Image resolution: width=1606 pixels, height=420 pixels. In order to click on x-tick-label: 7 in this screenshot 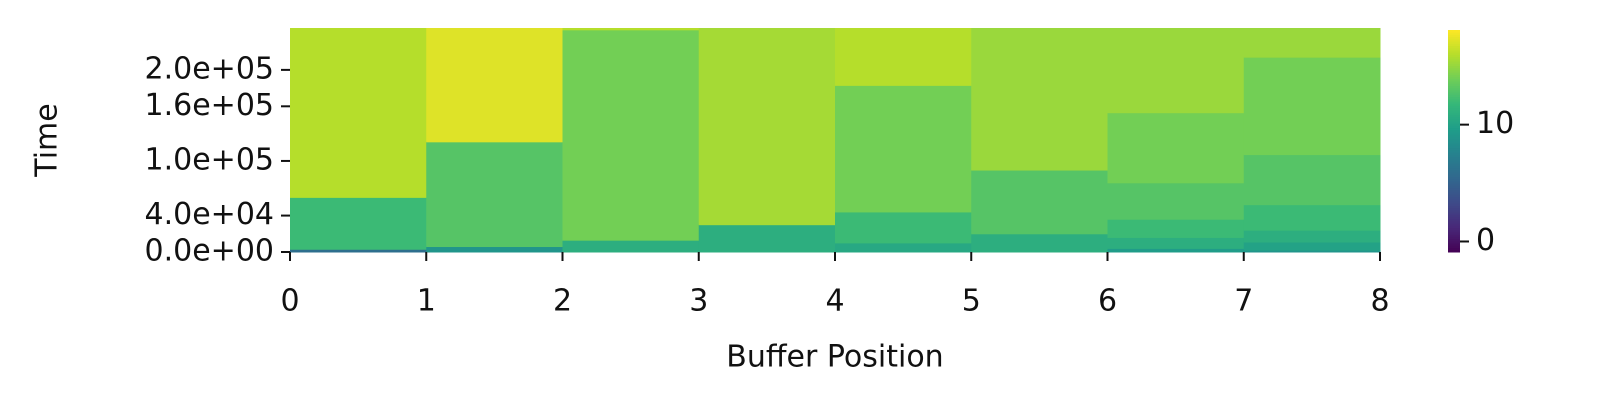, I will do `click(1243, 301)`.